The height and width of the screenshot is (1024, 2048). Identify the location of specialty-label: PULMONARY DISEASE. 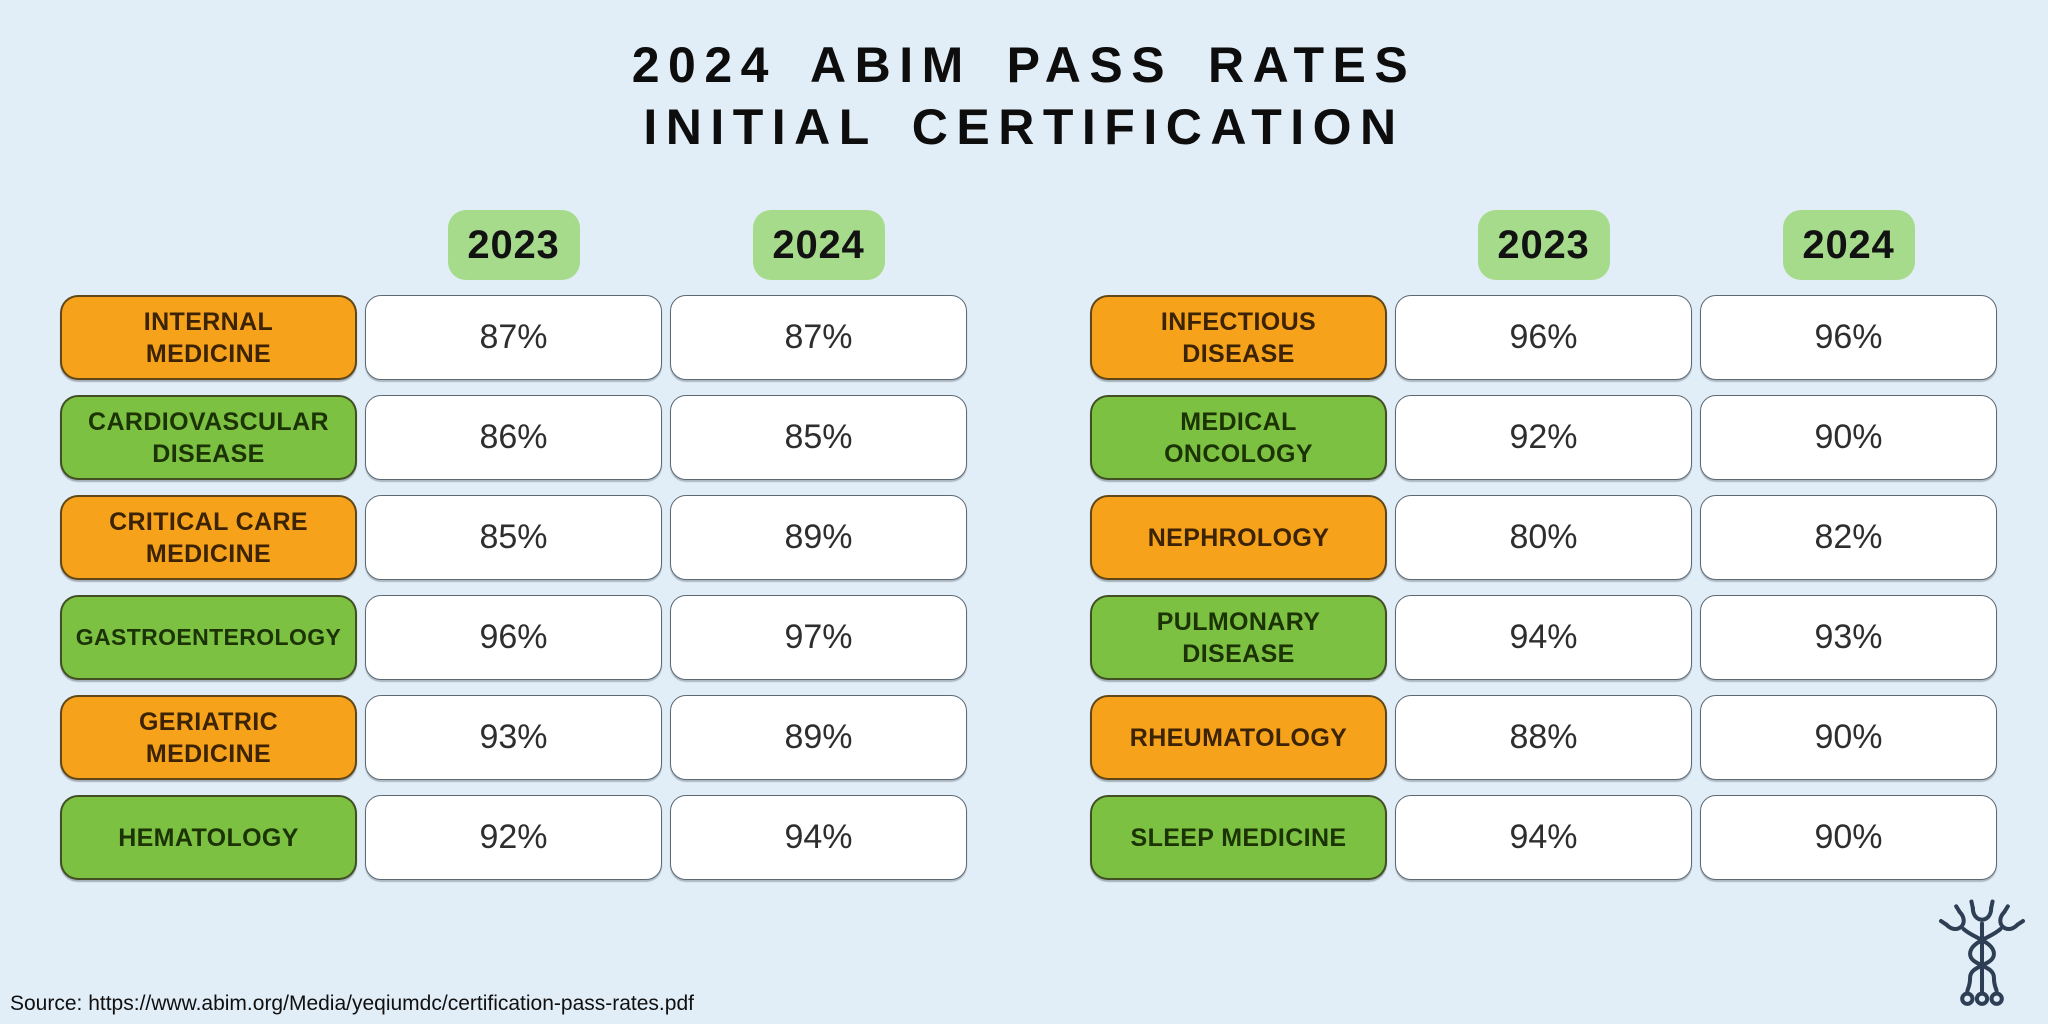
(1238, 637).